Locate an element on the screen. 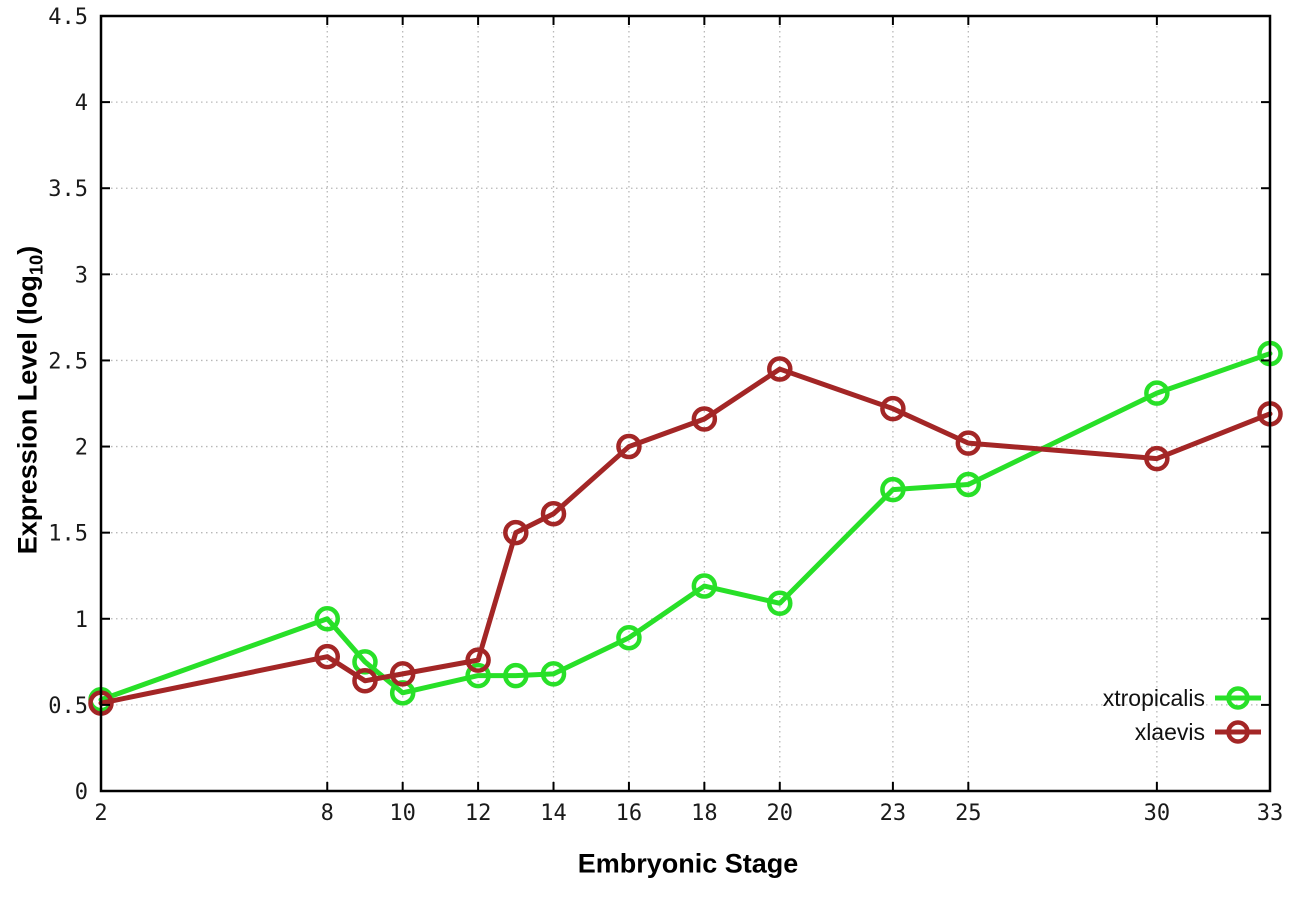 The height and width of the screenshot is (907, 1296). legend: xtropicalis xlaevis is located at coordinates (1182, 715).